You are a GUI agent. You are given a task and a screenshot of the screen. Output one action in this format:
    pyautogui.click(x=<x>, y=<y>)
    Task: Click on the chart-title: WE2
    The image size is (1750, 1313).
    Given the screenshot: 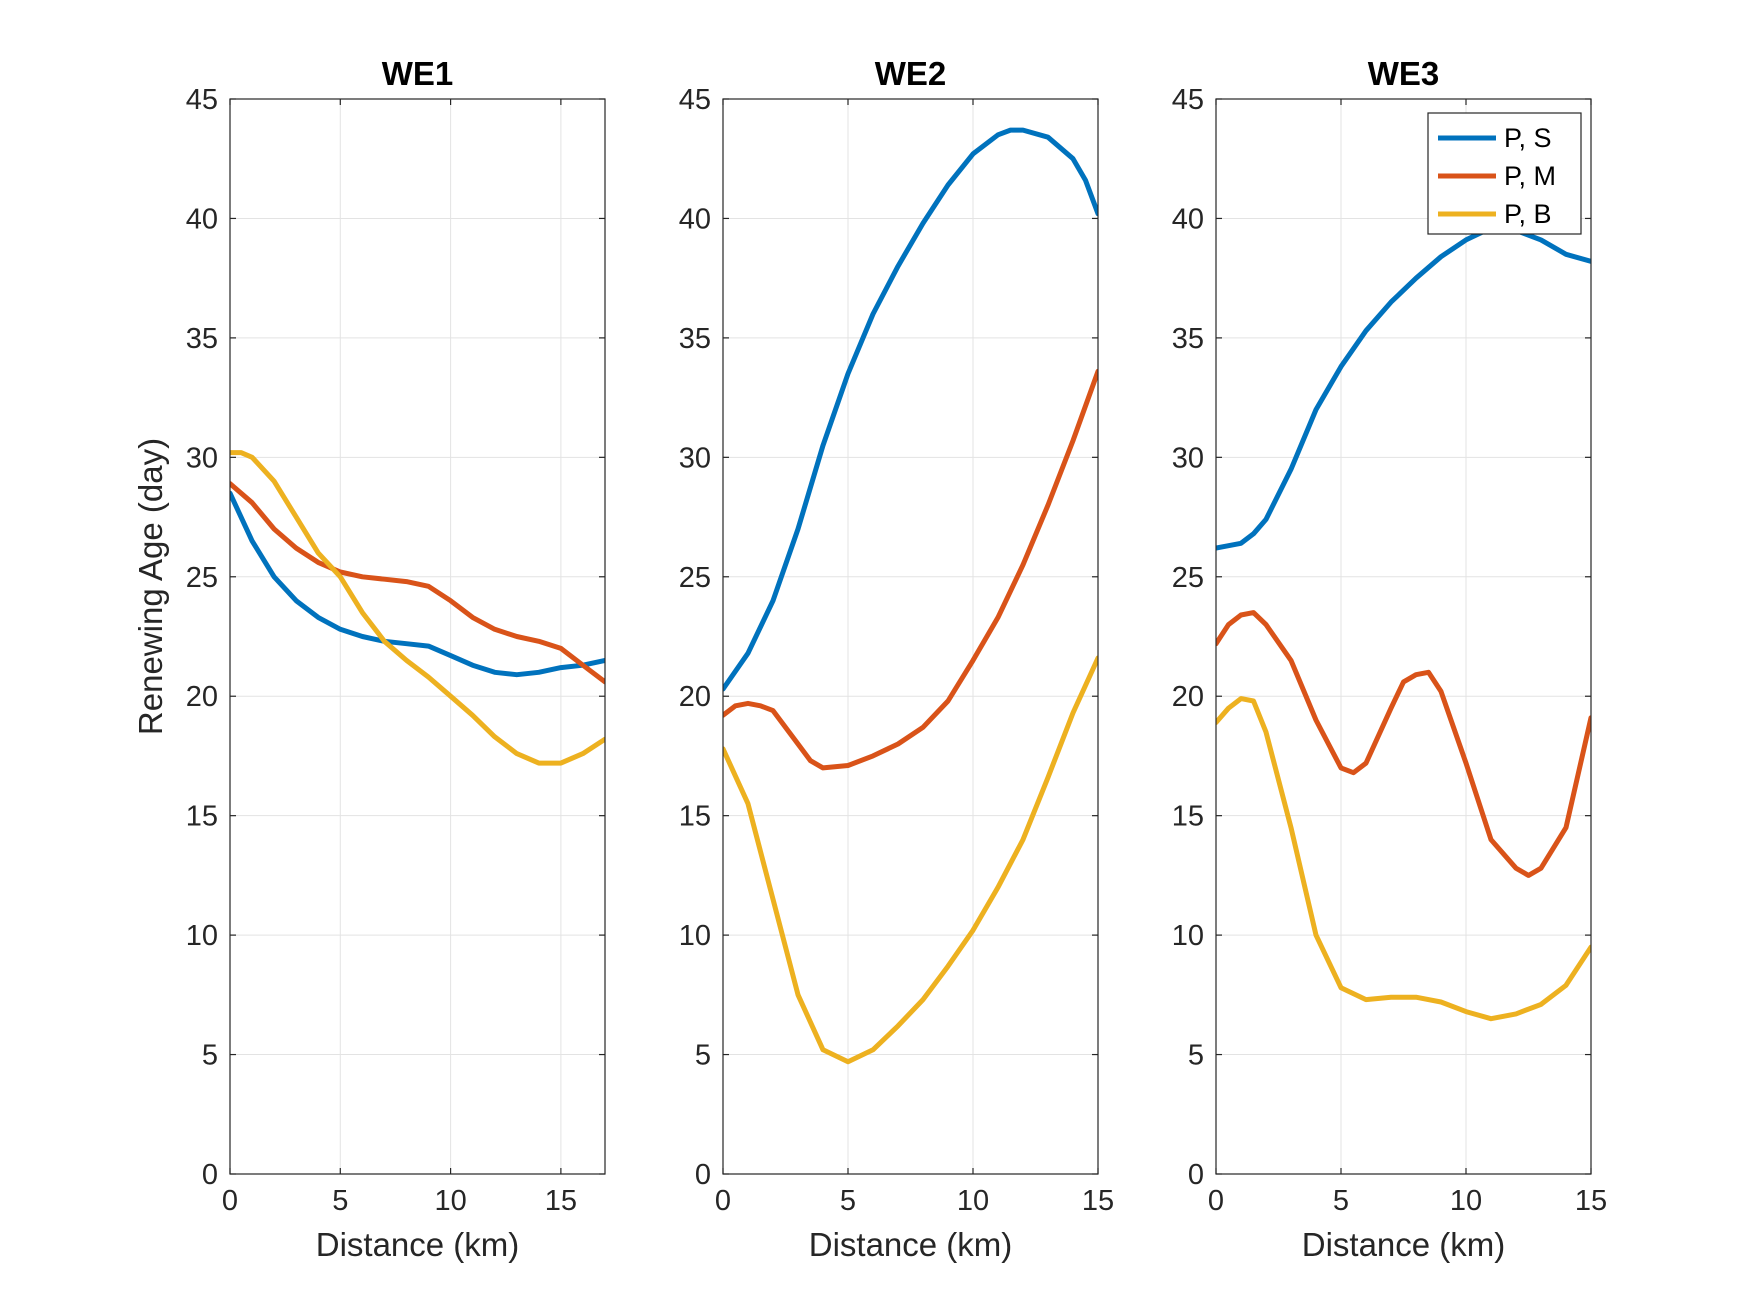 What is the action you would take?
    pyautogui.click(x=911, y=73)
    